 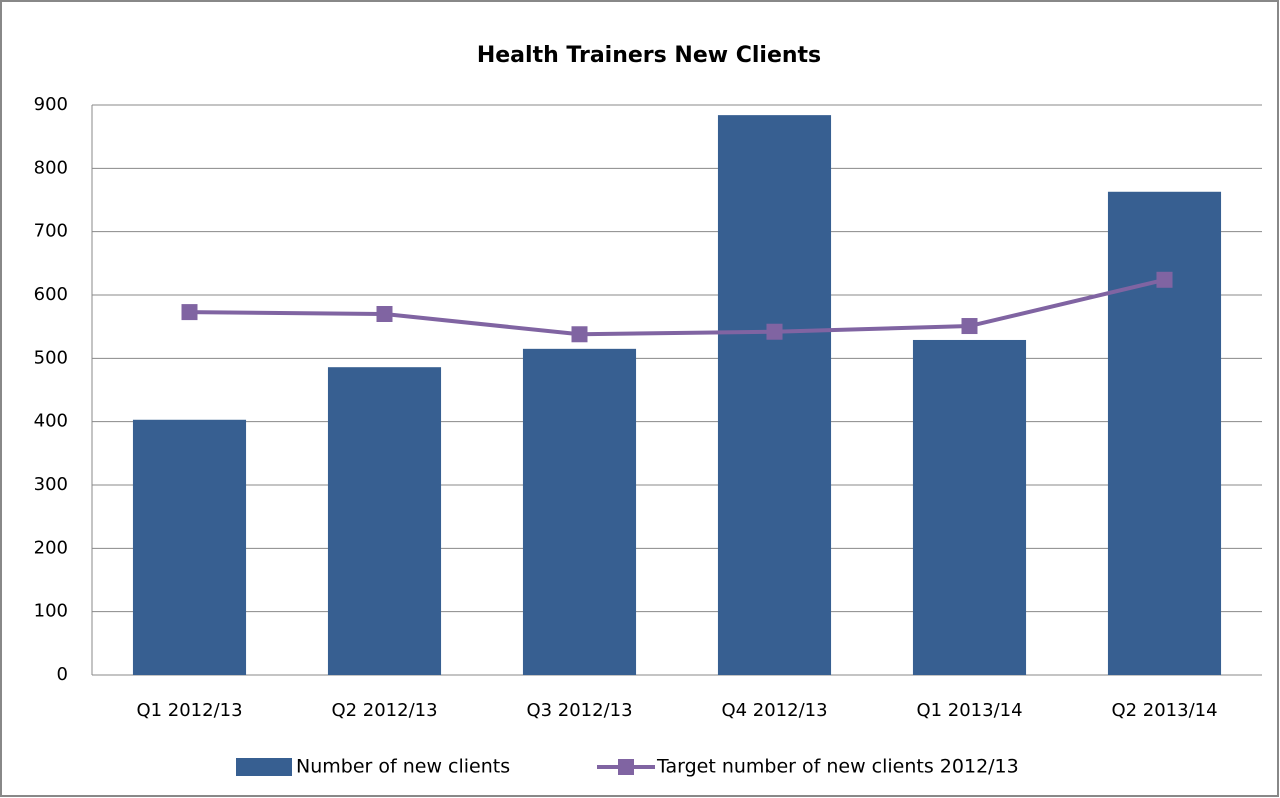 I want to click on y-tick-label: 900, so click(x=51, y=104).